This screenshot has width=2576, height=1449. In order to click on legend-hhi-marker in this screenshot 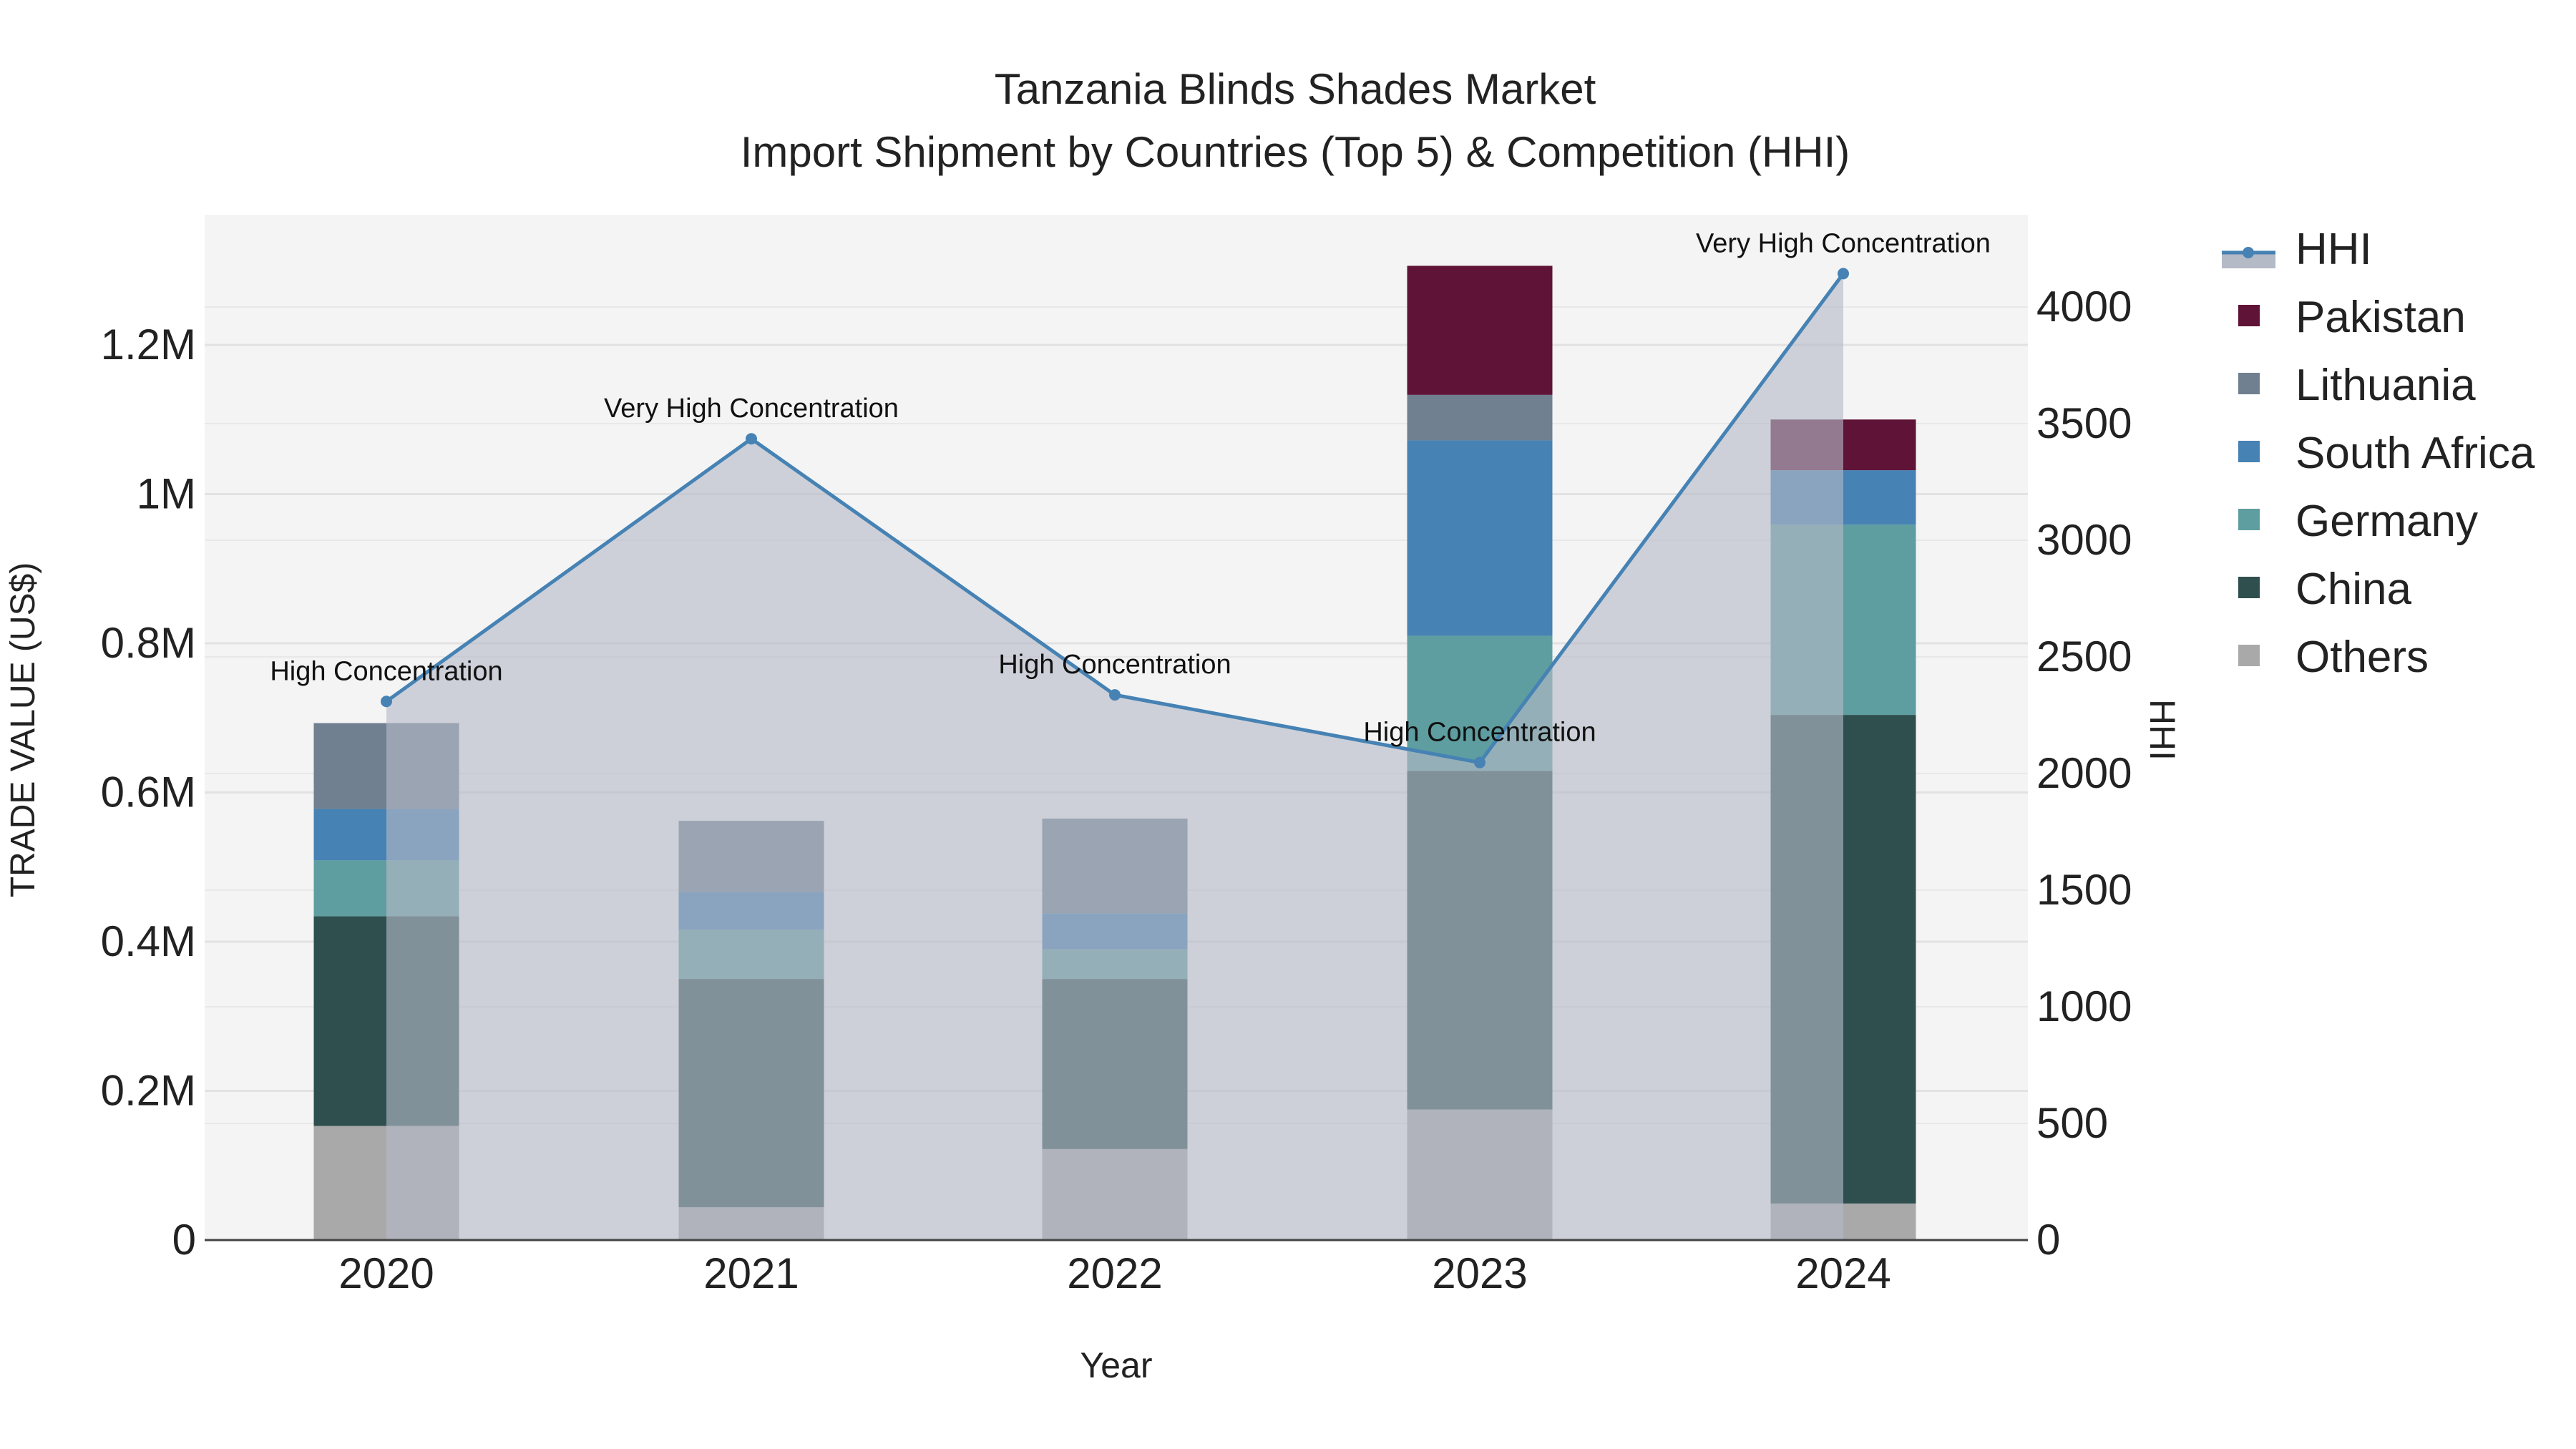, I will do `click(2248, 252)`.